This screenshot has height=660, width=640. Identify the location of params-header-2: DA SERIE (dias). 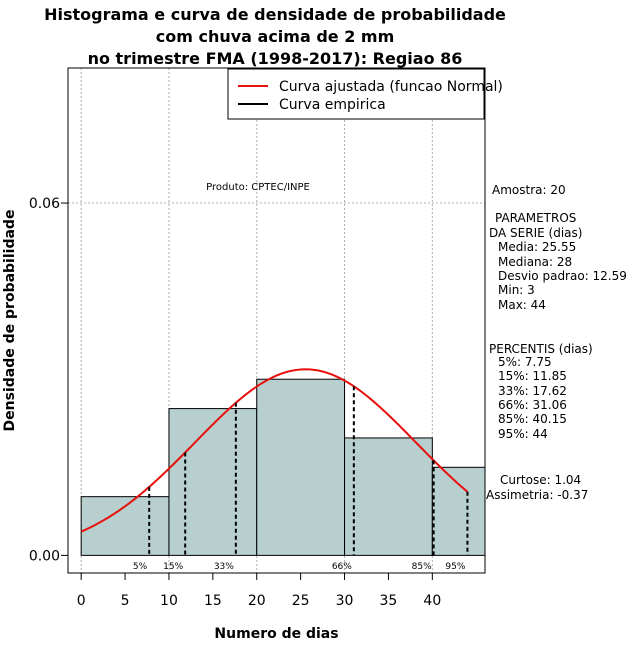
(536, 233).